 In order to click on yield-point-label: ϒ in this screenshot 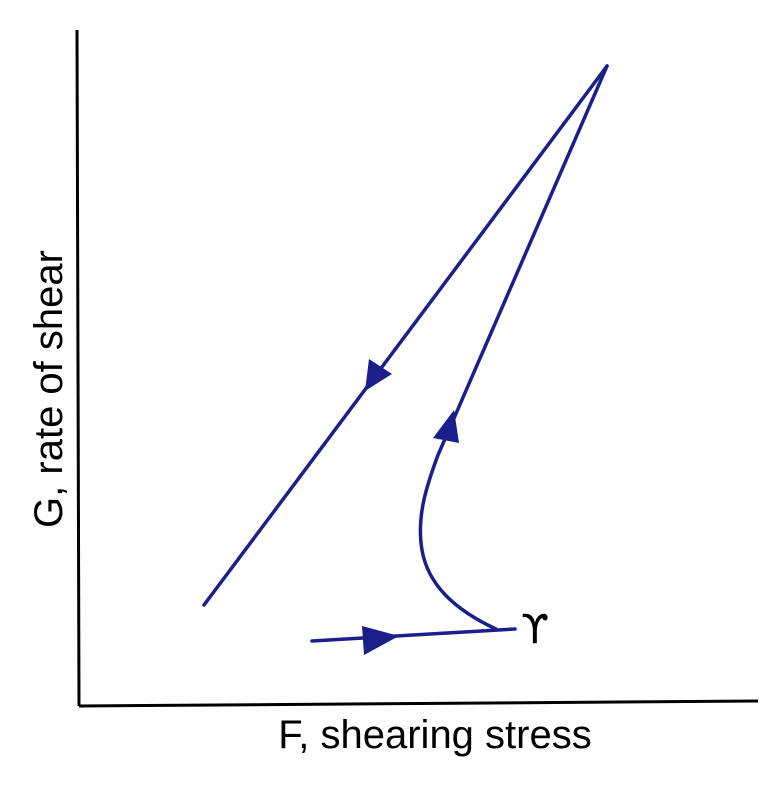, I will do `click(535, 630)`.